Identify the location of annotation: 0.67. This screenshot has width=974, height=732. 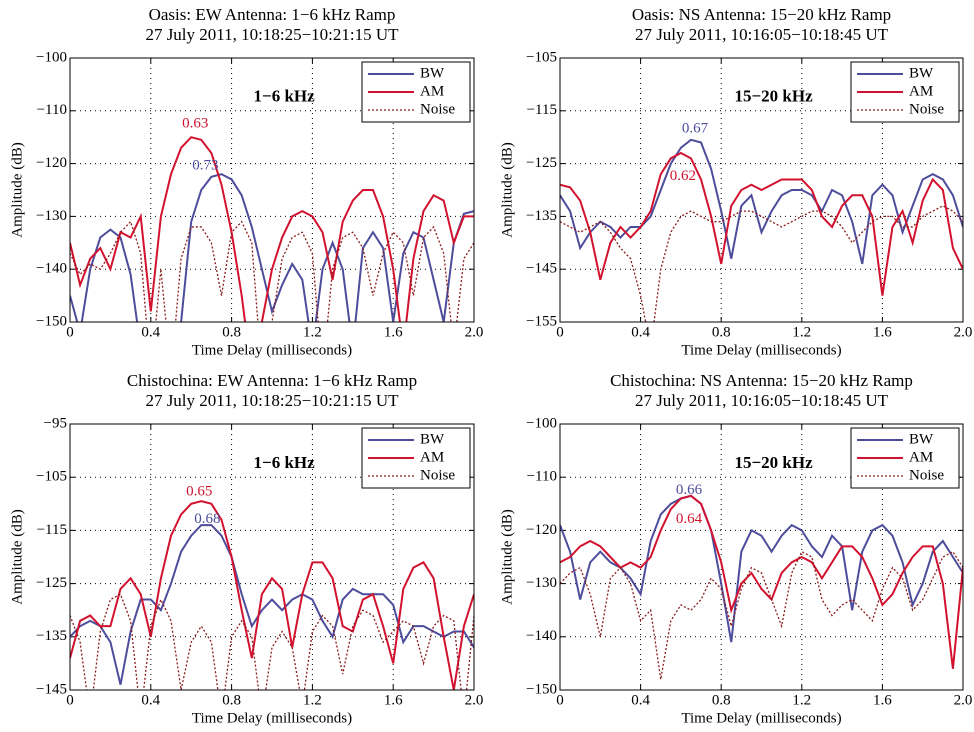
(695, 129).